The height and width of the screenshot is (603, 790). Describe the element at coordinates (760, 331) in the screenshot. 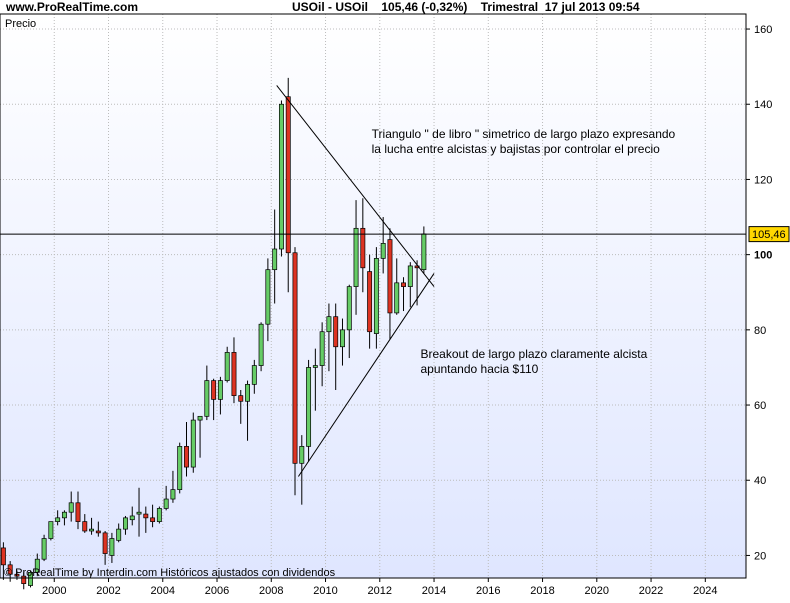

I see `y-tick-label: 80` at that location.